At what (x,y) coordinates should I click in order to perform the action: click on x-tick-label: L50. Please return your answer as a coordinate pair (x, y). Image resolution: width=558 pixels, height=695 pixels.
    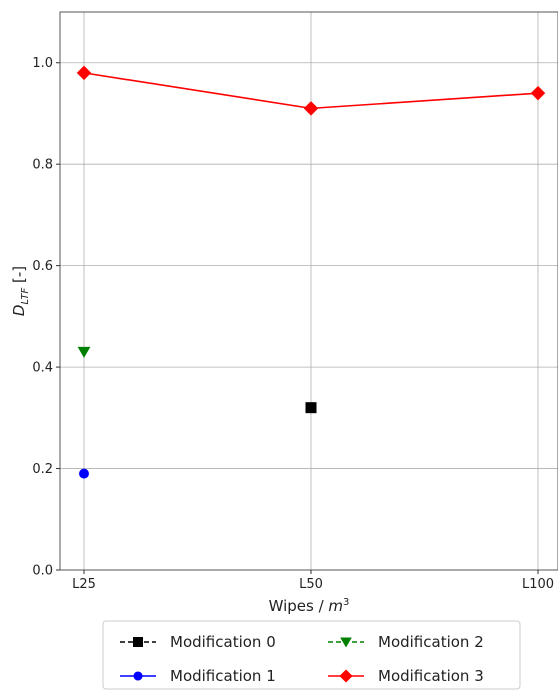
    Looking at the image, I should click on (311, 584).